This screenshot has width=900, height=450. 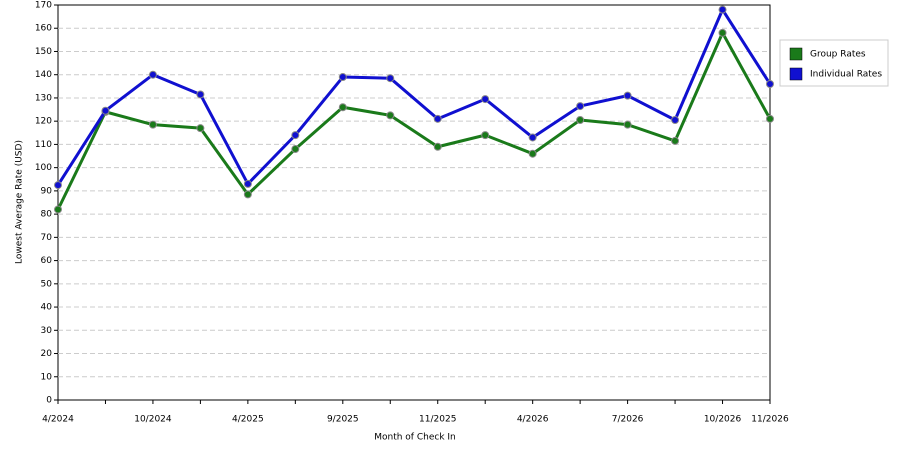 What do you see at coordinates (43, 29) in the screenshot?
I see `y-tick-label: 160` at bounding box center [43, 29].